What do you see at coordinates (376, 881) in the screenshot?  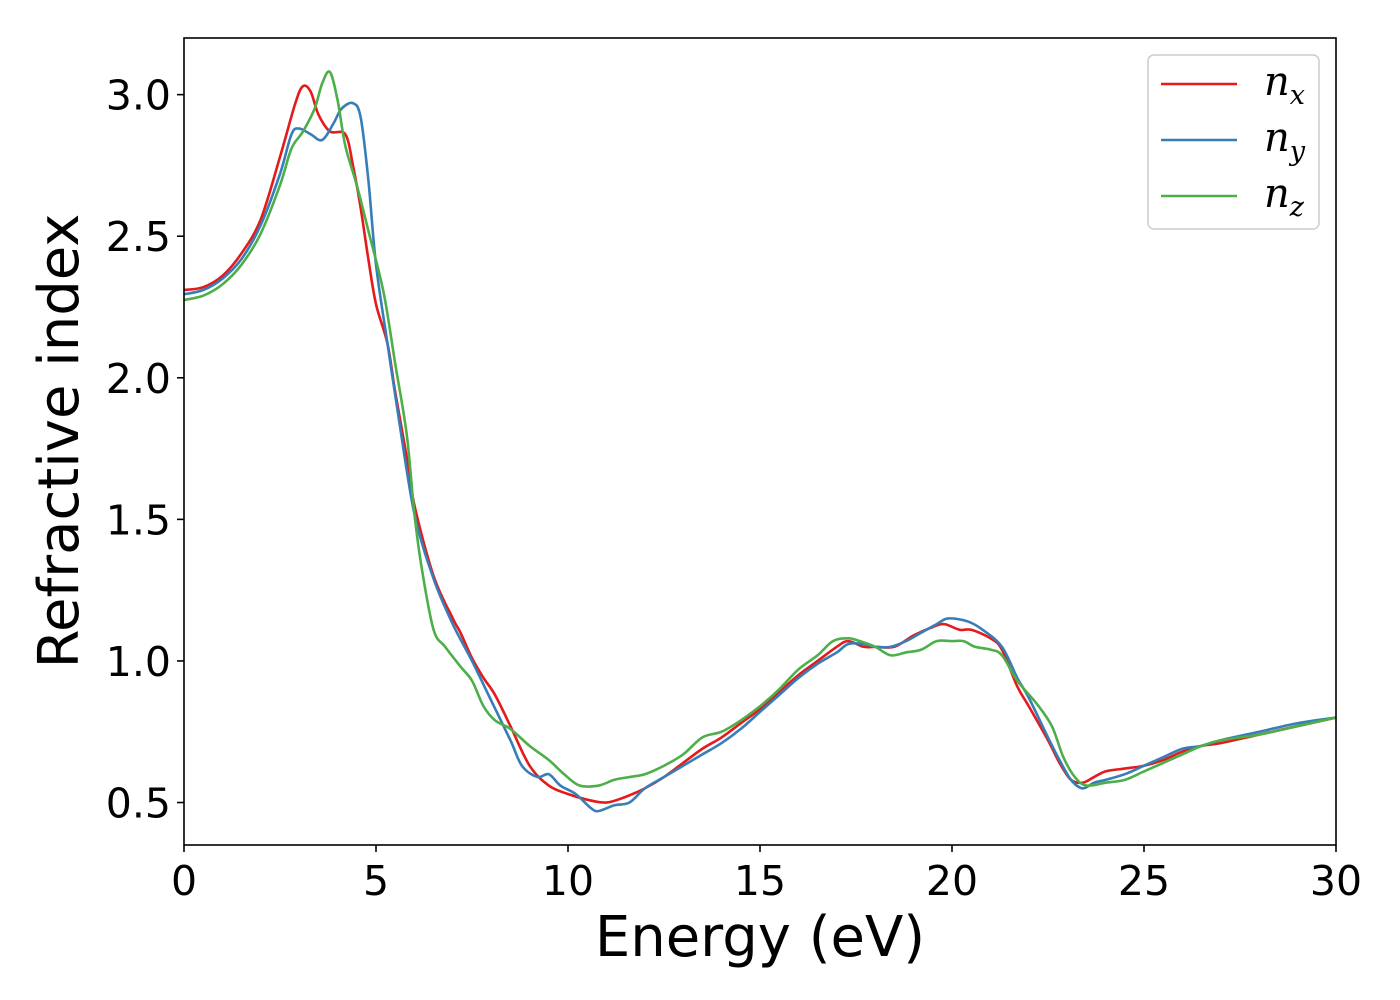 I see `x-tick-label: 5` at bounding box center [376, 881].